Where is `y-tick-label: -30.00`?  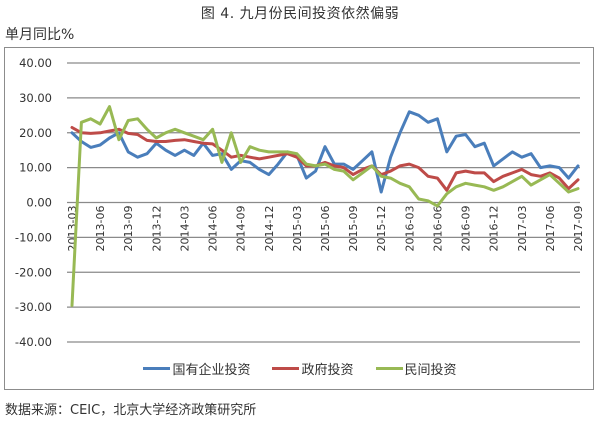
y-tick-label: -30.00 is located at coordinates (33, 307).